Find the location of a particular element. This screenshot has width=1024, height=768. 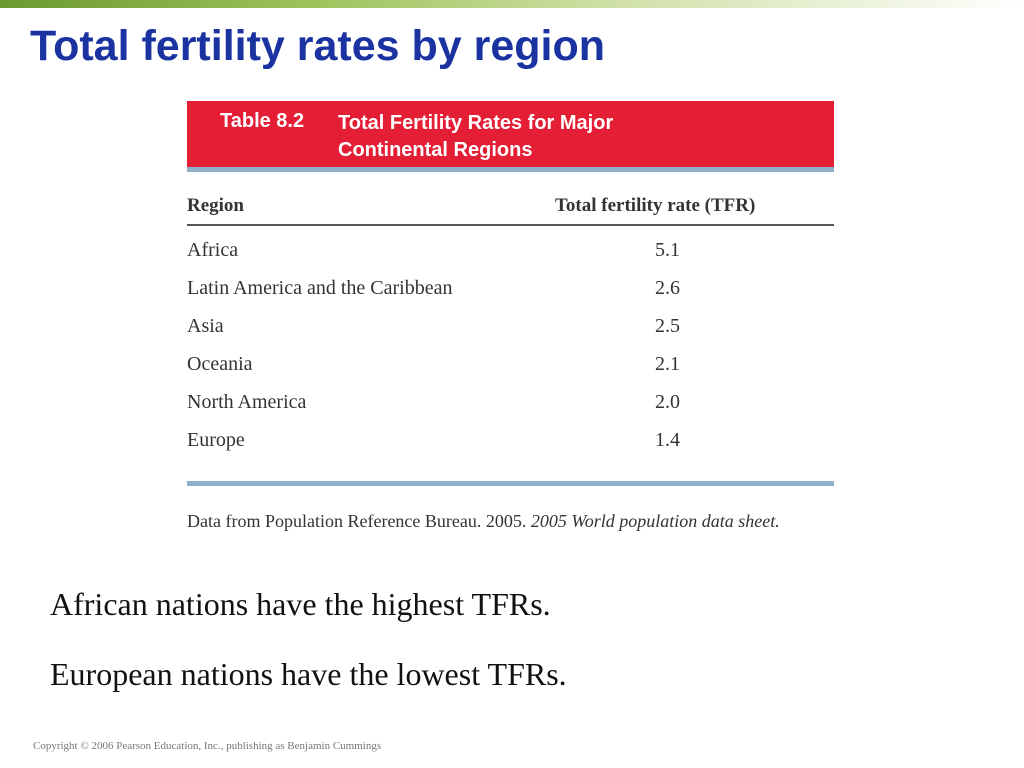

table-row: Oceania 2.1 is located at coordinates (510, 368).